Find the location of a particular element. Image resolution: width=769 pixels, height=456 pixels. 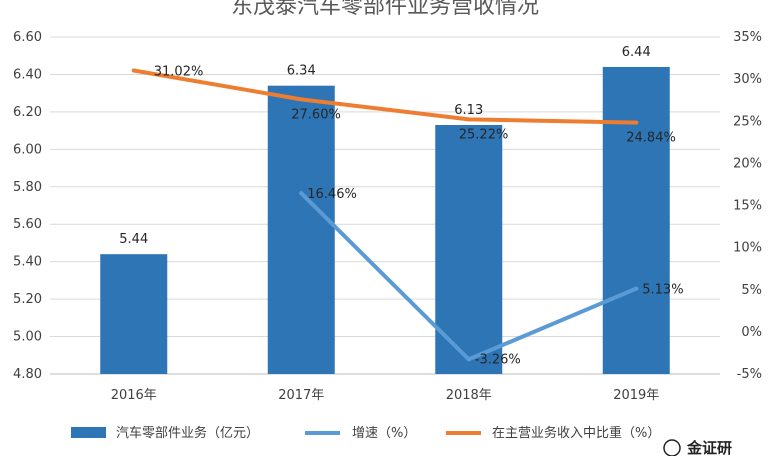

legend-label: 增速（%） is located at coordinates (384, 433).